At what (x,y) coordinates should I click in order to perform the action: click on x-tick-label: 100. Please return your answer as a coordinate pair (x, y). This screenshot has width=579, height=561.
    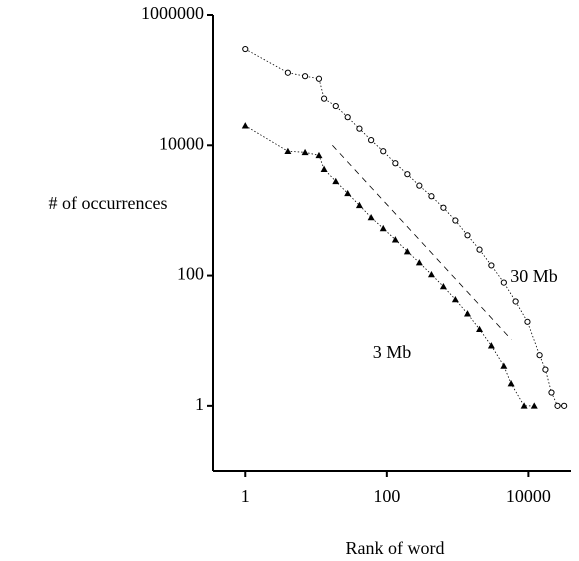
    Looking at the image, I should click on (386, 496).